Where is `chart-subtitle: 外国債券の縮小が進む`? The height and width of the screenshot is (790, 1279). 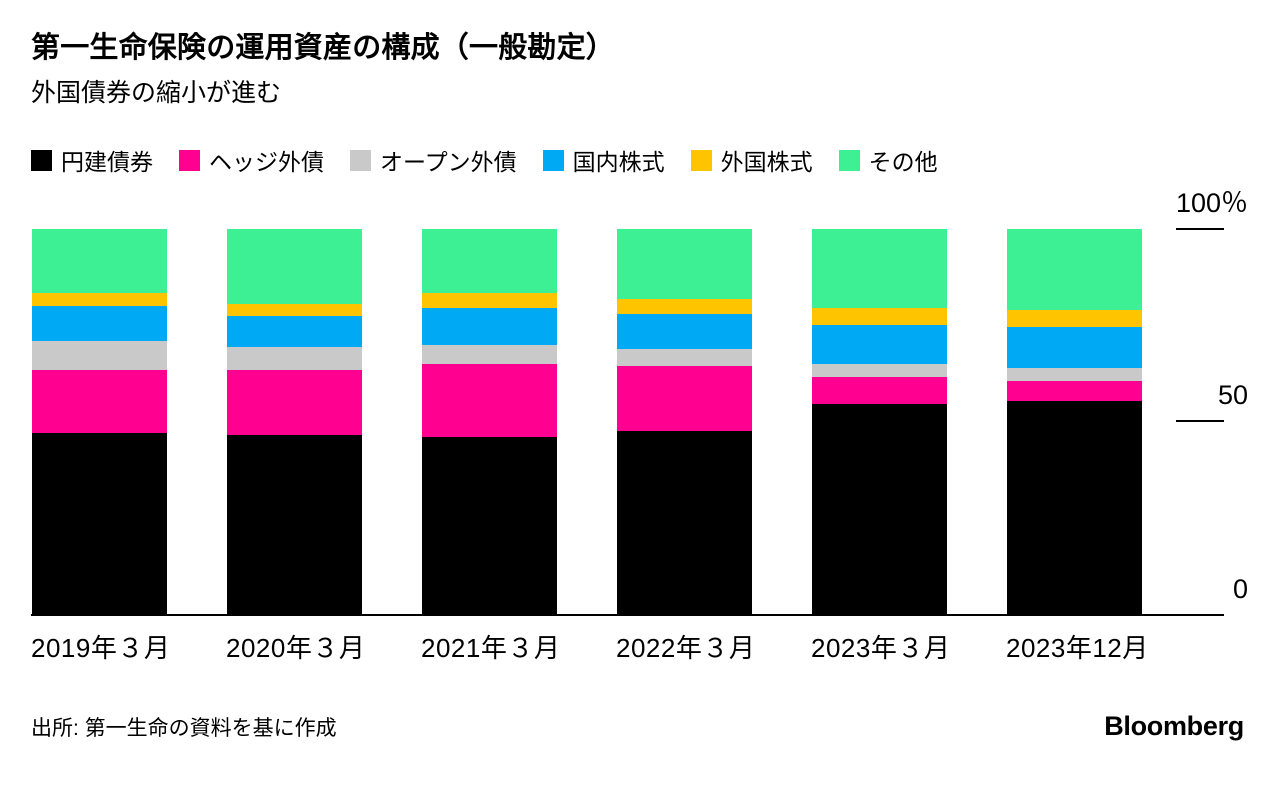 chart-subtitle: 外国債券の縮小が進む is located at coordinates (156, 93).